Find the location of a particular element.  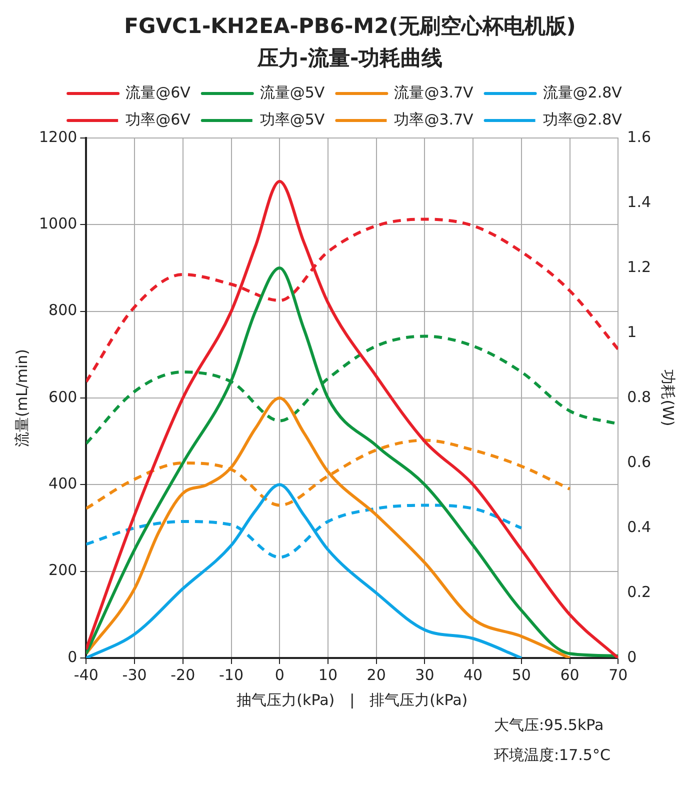

chart-subtitle: 压力-流量-功耗曲线 is located at coordinates (350, 58).